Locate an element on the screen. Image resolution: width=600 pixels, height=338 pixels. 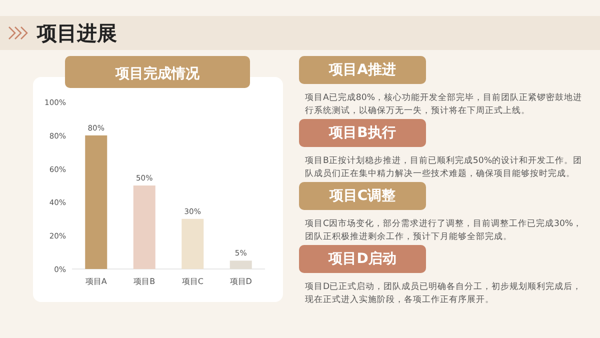
text: 项目A推进 is located at coordinates (362, 70).